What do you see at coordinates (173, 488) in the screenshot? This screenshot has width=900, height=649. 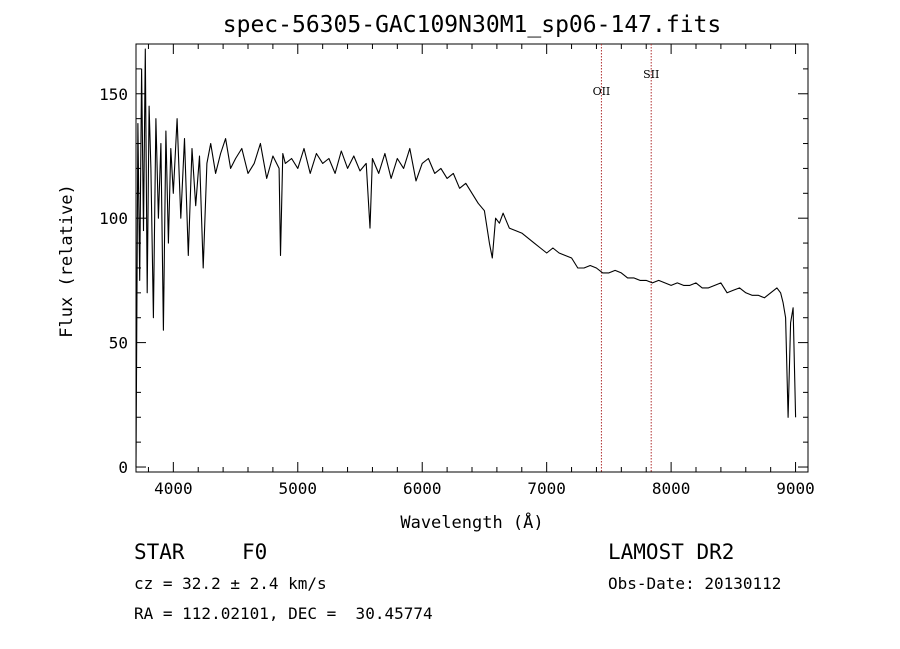 I see `x-tick-label: 4000` at bounding box center [173, 488].